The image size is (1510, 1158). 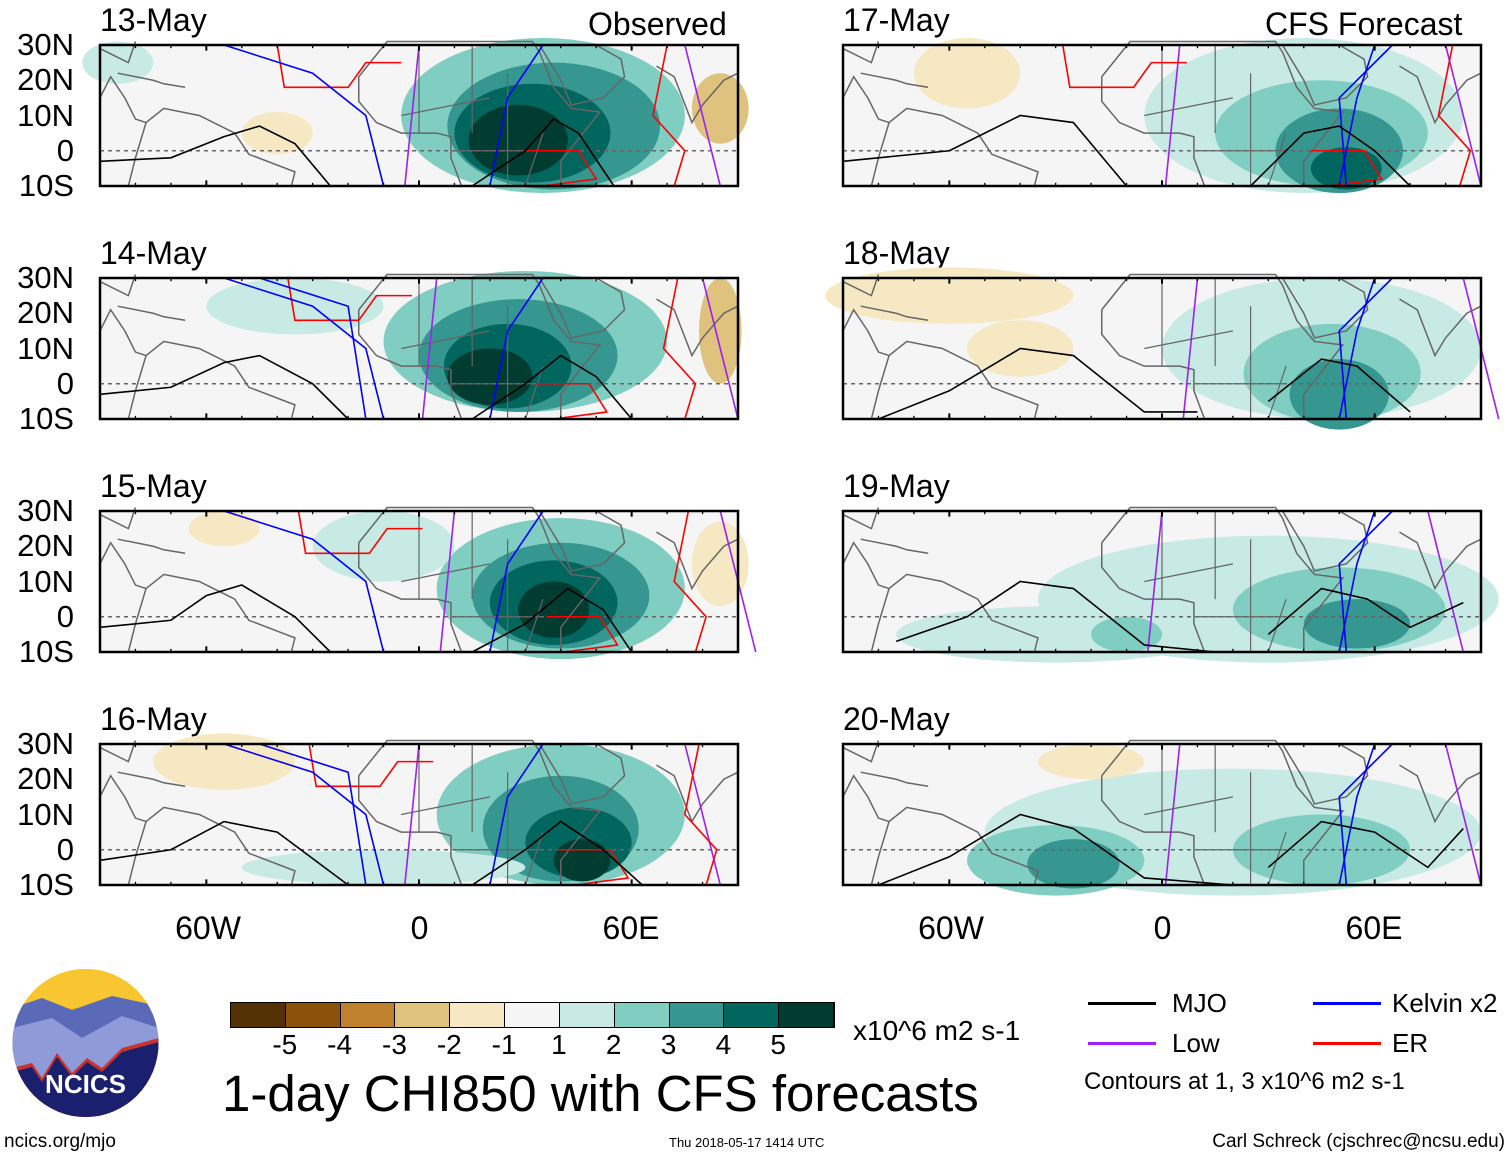 I want to click on colorbar-label: -5, so click(x=285, y=1044).